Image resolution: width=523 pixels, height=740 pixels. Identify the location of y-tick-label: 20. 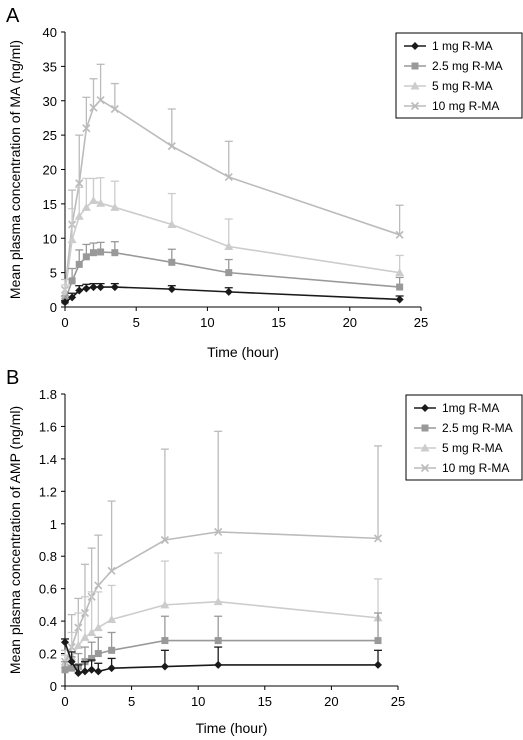
(50, 170).